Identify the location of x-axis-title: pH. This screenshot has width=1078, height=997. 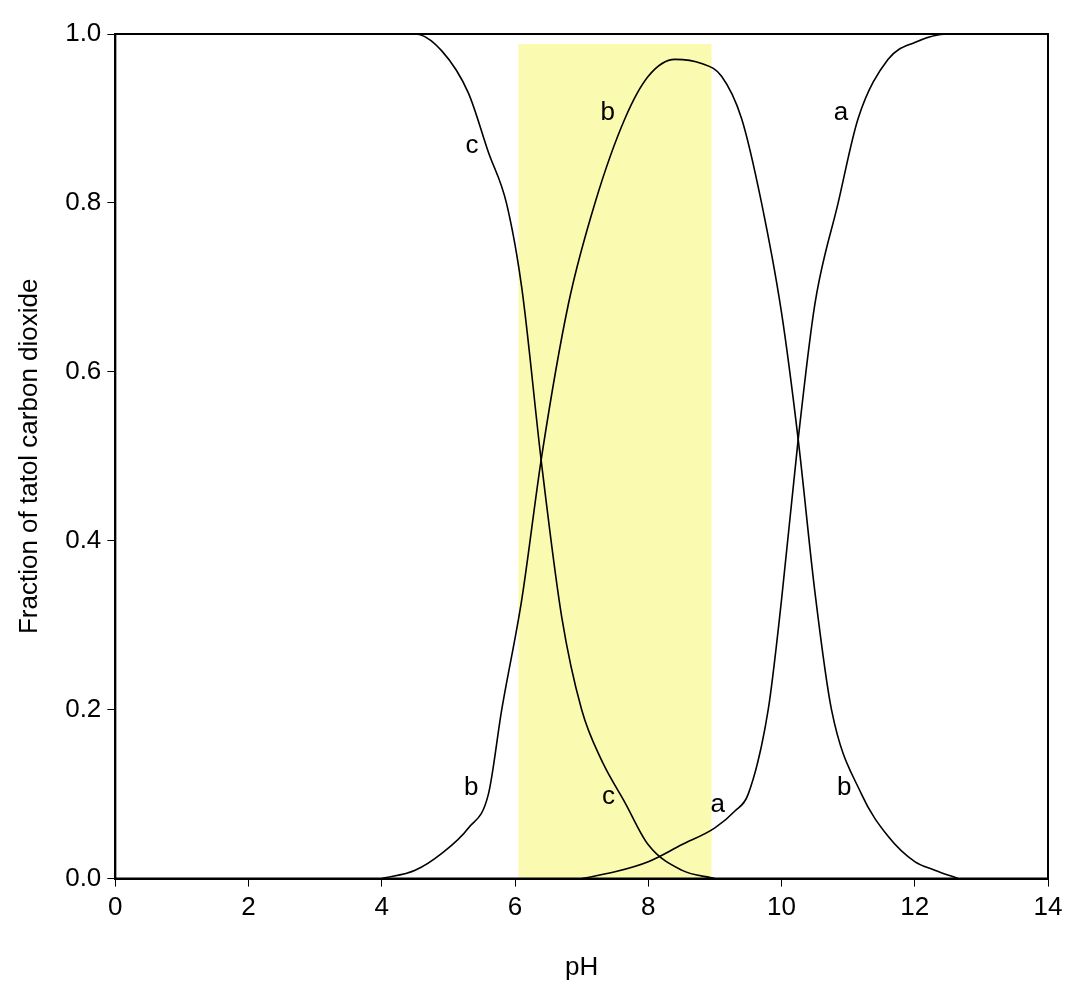
(582, 965).